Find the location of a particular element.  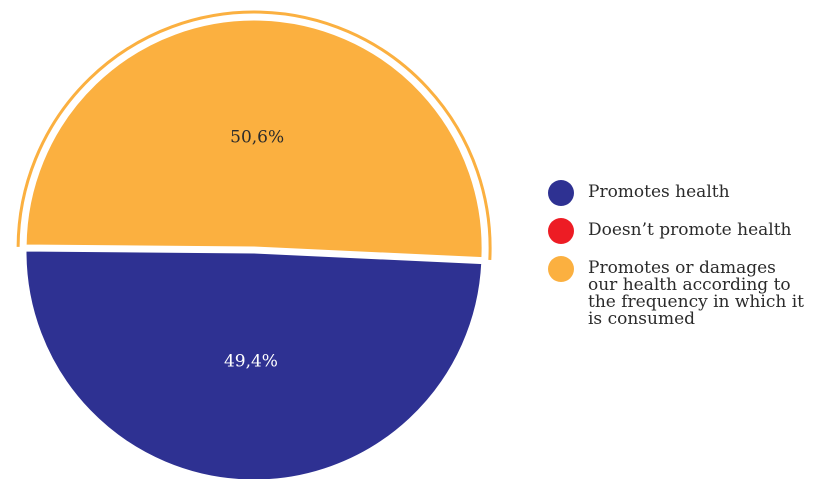

legend-item-promotes-health: Promotes health is located at coordinates (686, 193).